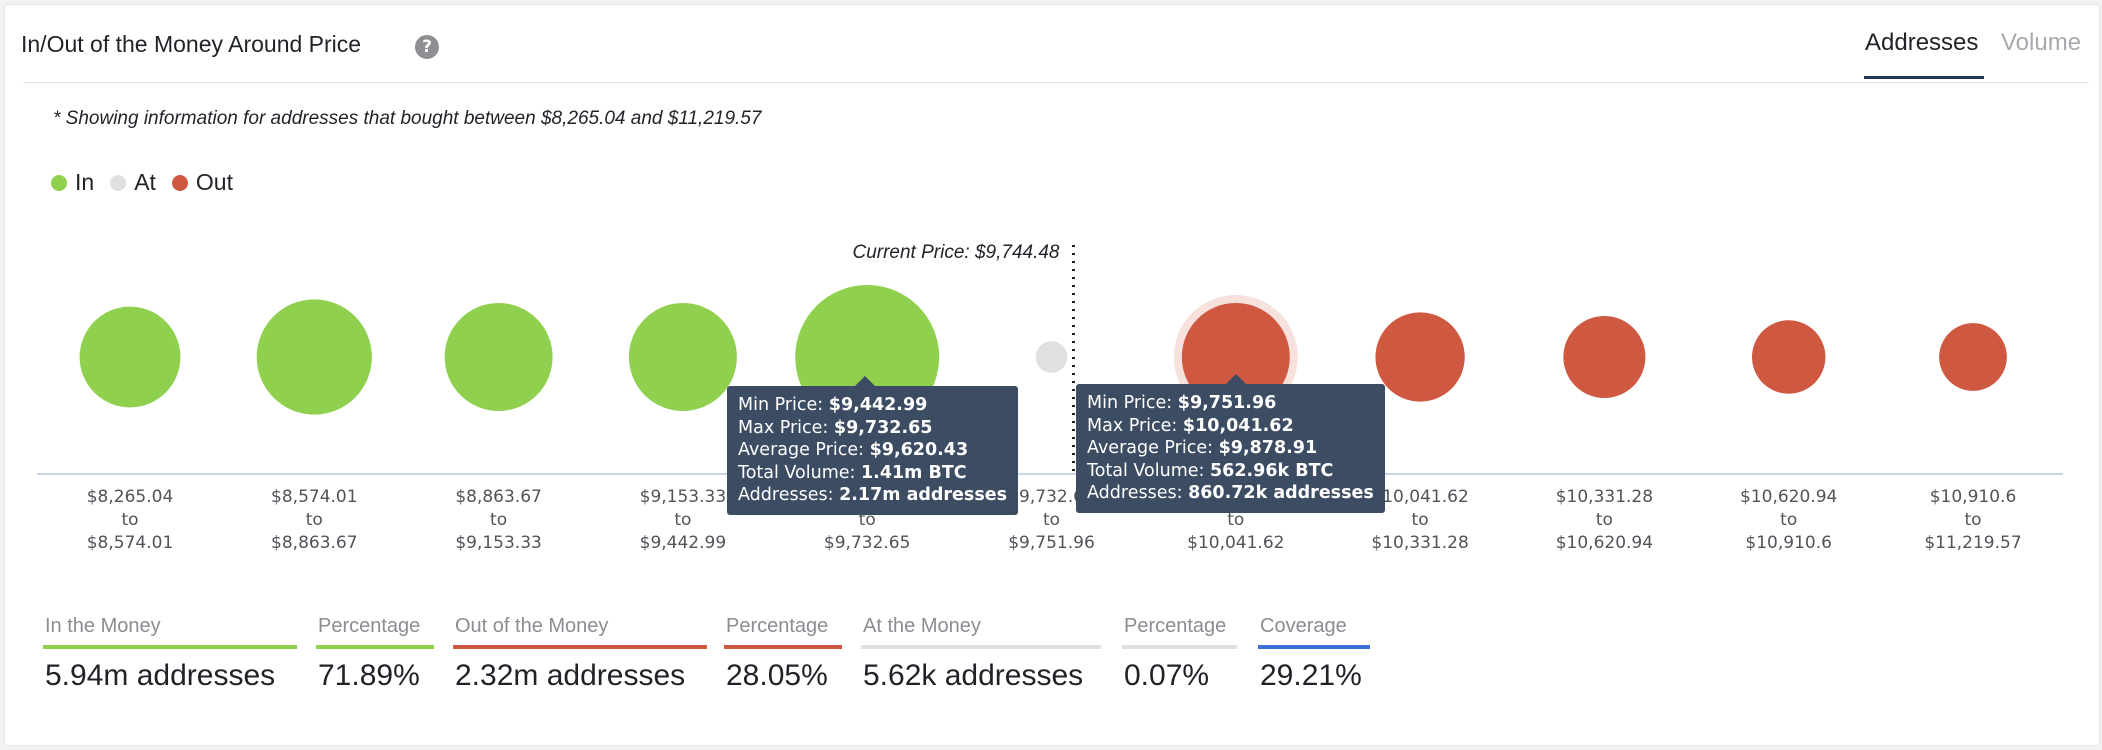  What do you see at coordinates (130, 543) in the screenshot?
I see `x-tick-range-to: $8,574.01` at bounding box center [130, 543].